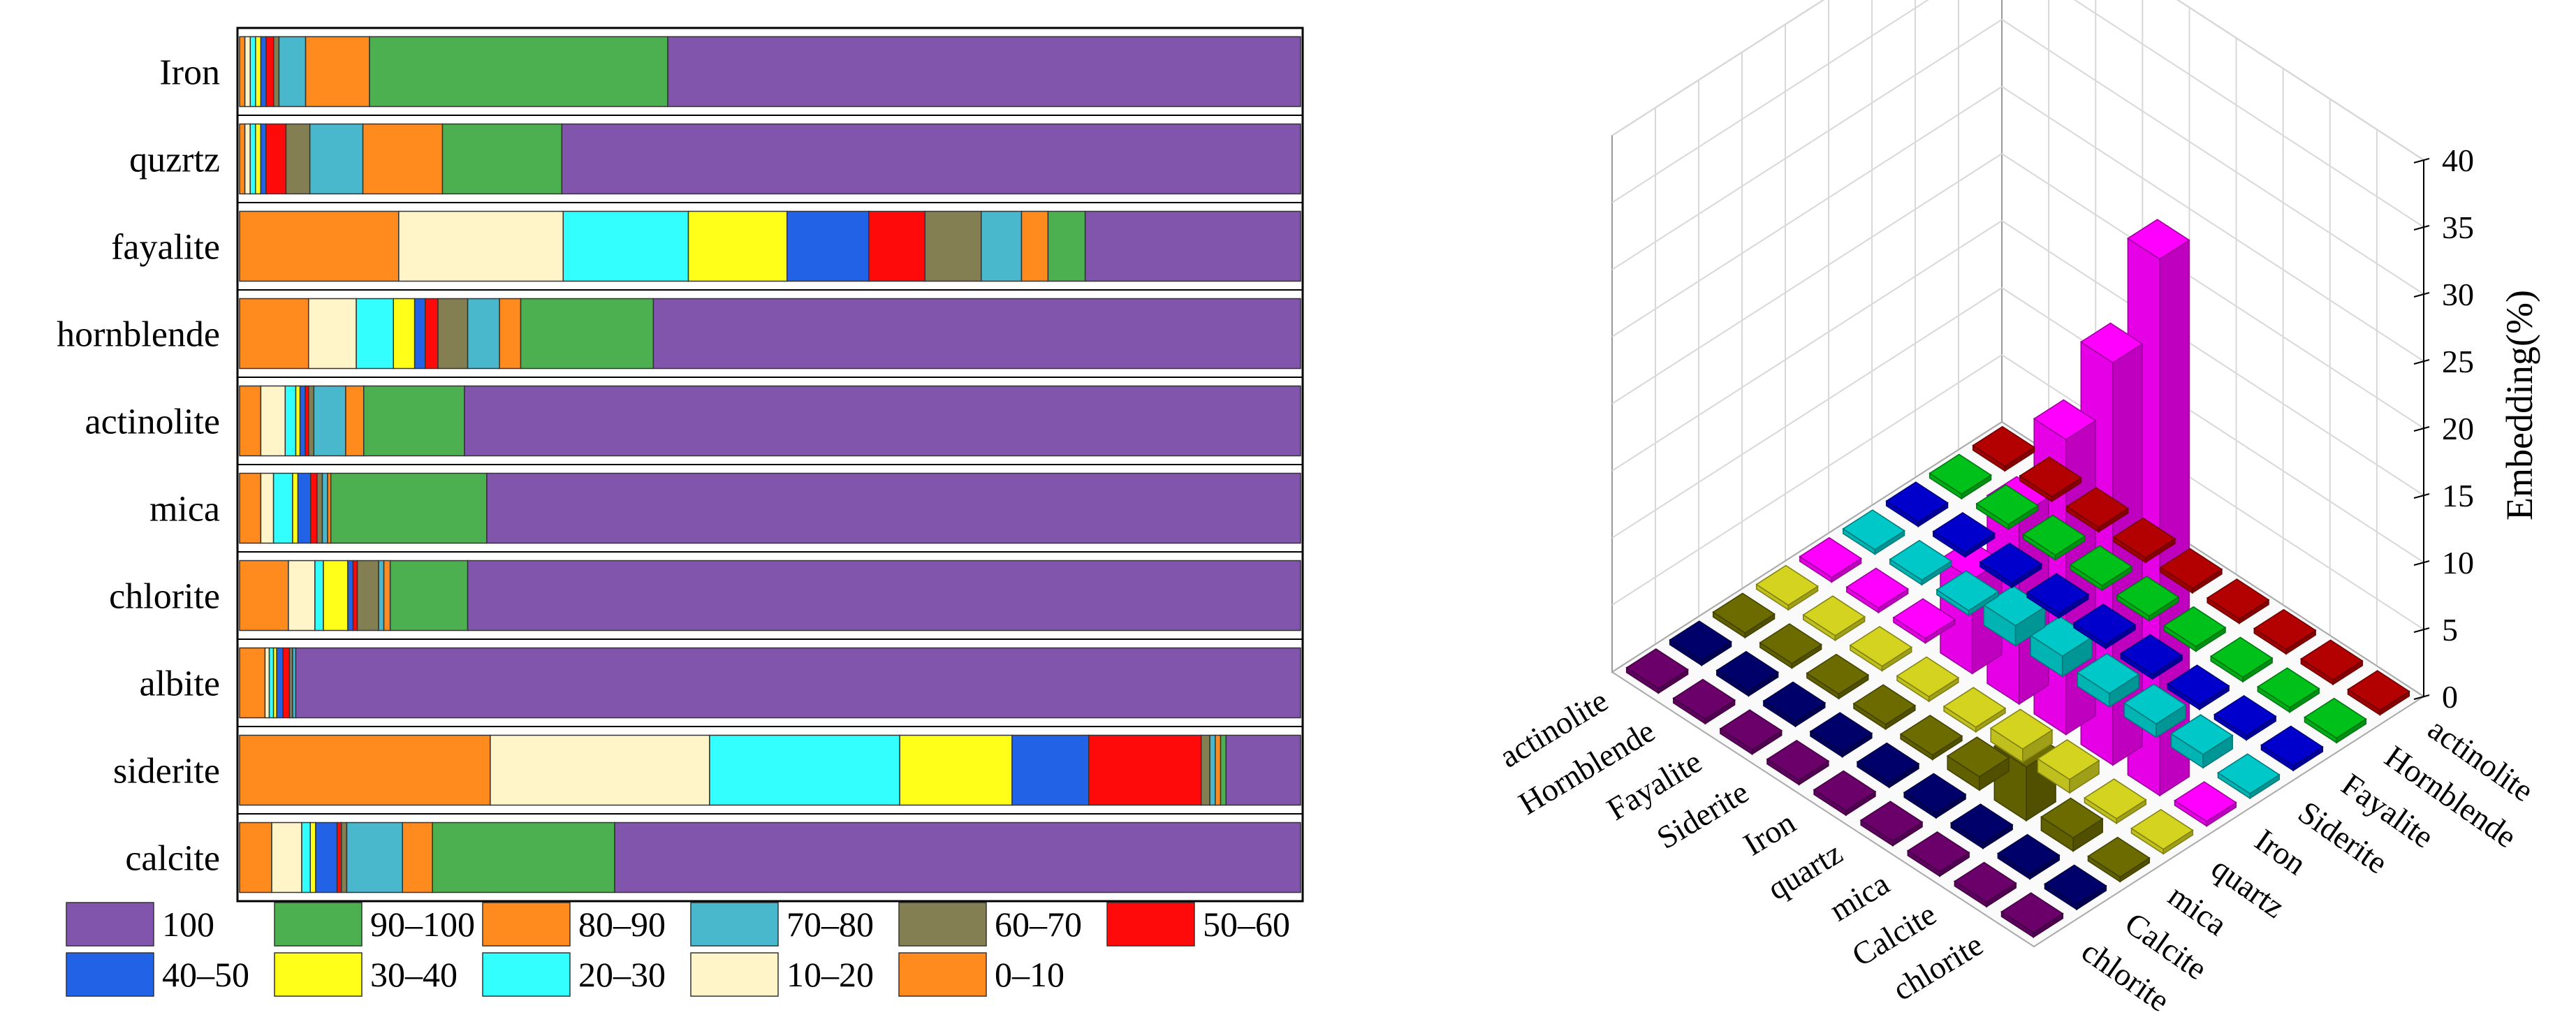 Image resolution: width=2576 pixels, height=1029 pixels. I want to click on legend-label: 90–100, so click(423, 924).